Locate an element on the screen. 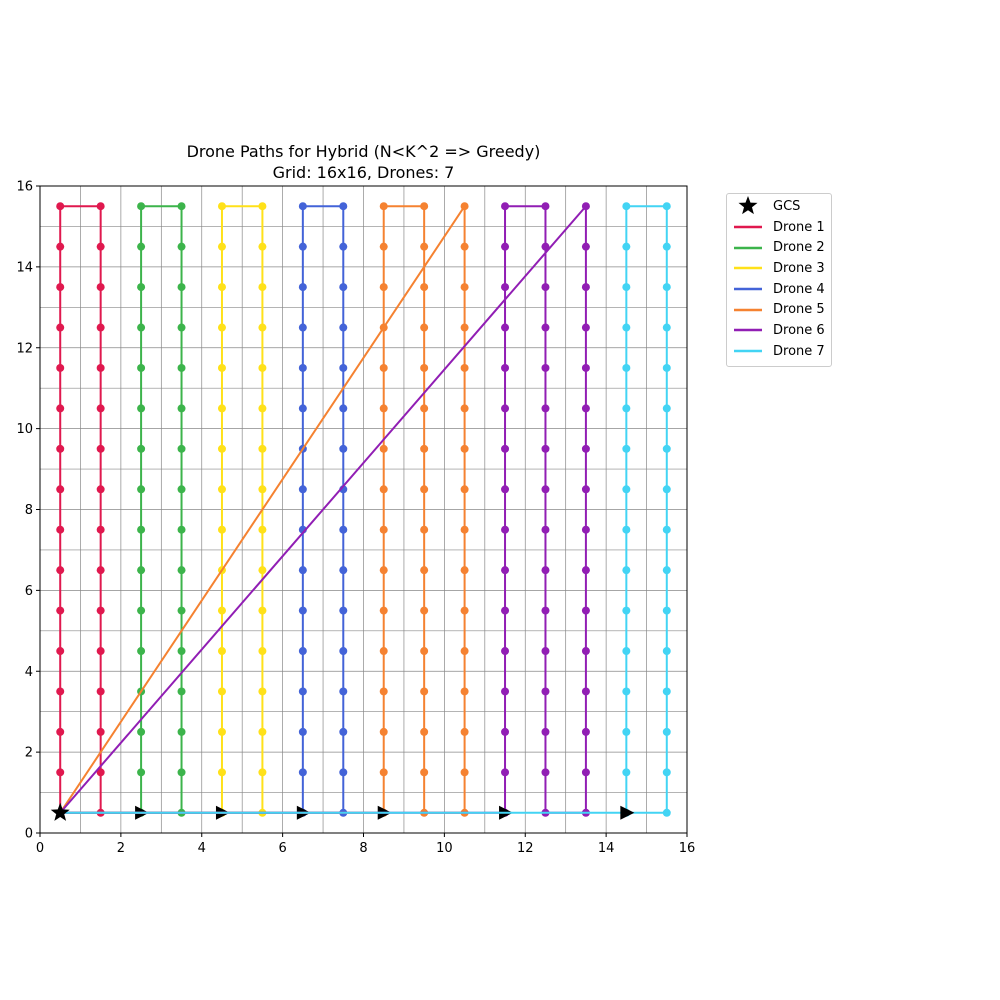 The width and height of the screenshot is (1000, 1000). legend-label: Drone 2 is located at coordinates (799, 248).